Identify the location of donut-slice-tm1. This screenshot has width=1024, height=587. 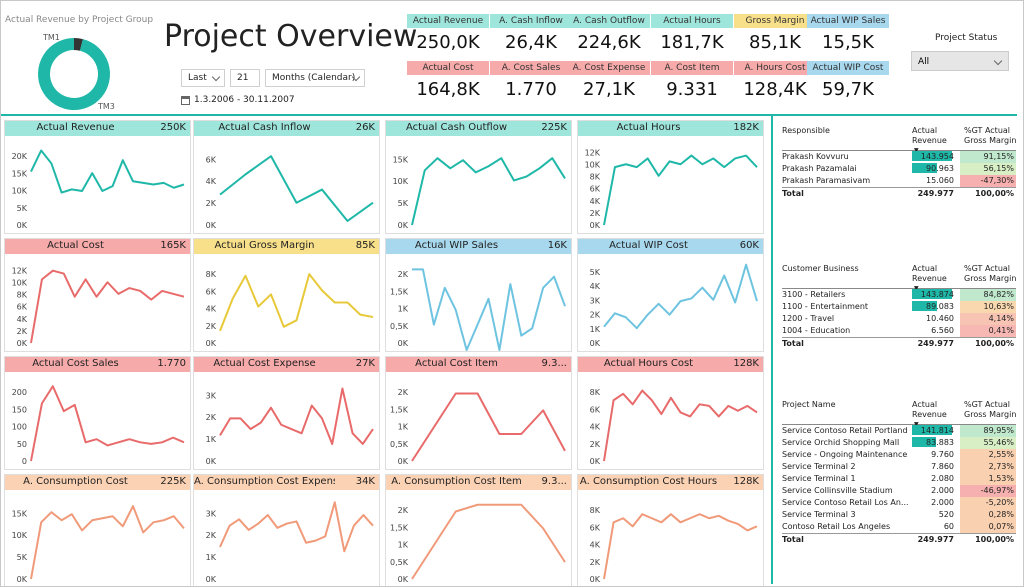
(78, 44).